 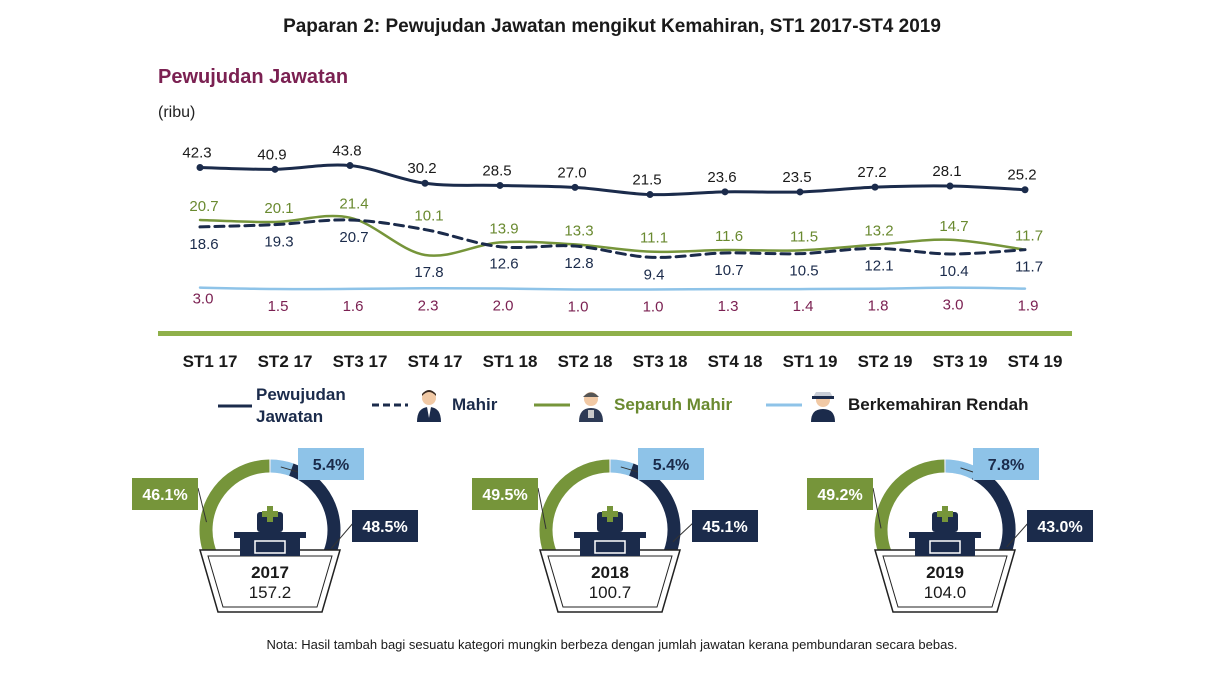 I want to click on callout-separuh: 49.5%, so click(x=504, y=495).